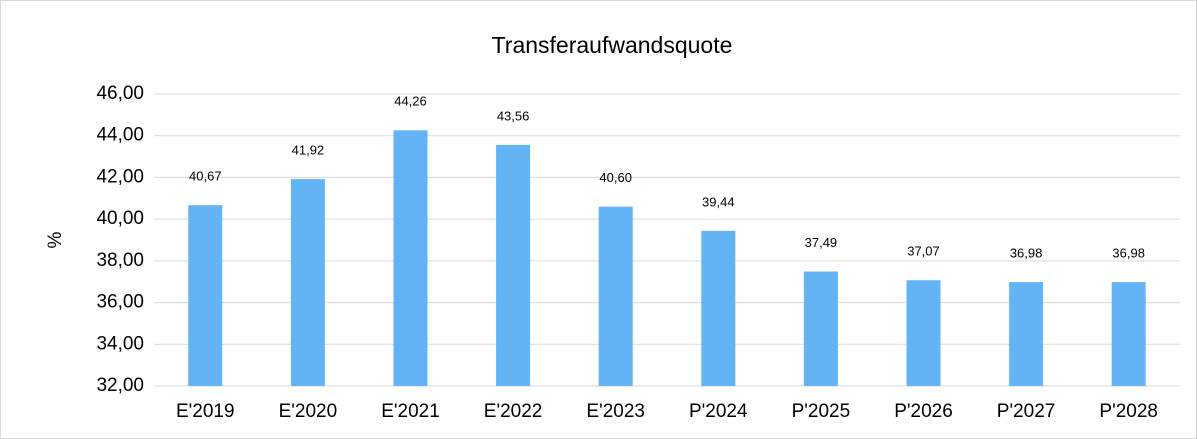  I want to click on y-tick-label: 36,00, so click(120, 302).